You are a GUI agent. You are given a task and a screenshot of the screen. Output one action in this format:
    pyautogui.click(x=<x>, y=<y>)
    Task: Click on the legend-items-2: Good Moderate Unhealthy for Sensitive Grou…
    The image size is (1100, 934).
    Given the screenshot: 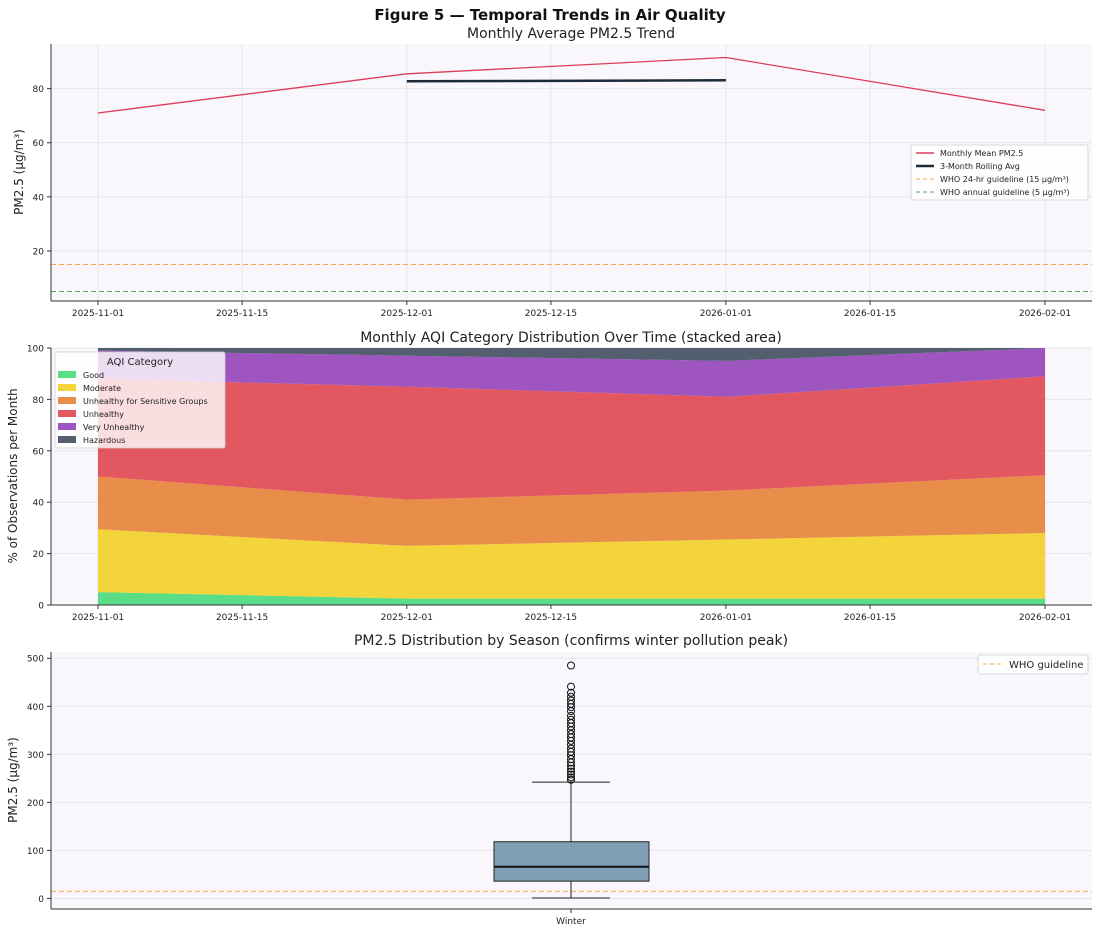 What is the action you would take?
    pyautogui.click(x=133, y=408)
    